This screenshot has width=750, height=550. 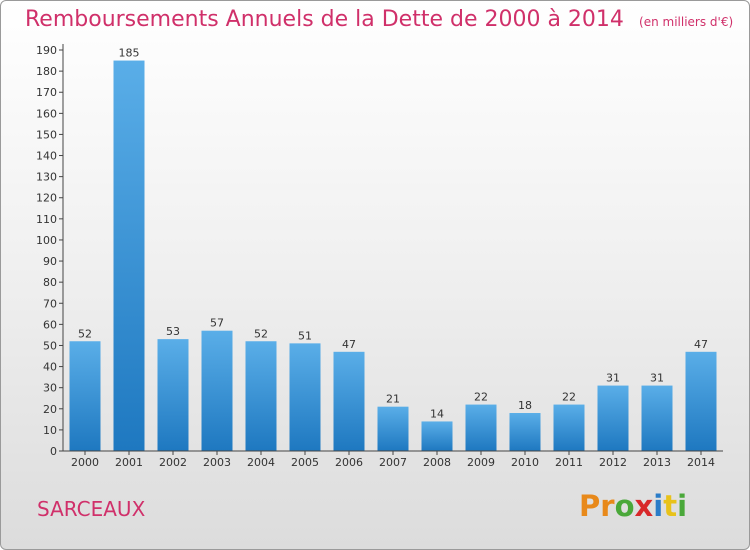 What do you see at coordinates (46, 219) in the screenshot?
I see `y-tick-label: 110` at bounding box center [46, 219].